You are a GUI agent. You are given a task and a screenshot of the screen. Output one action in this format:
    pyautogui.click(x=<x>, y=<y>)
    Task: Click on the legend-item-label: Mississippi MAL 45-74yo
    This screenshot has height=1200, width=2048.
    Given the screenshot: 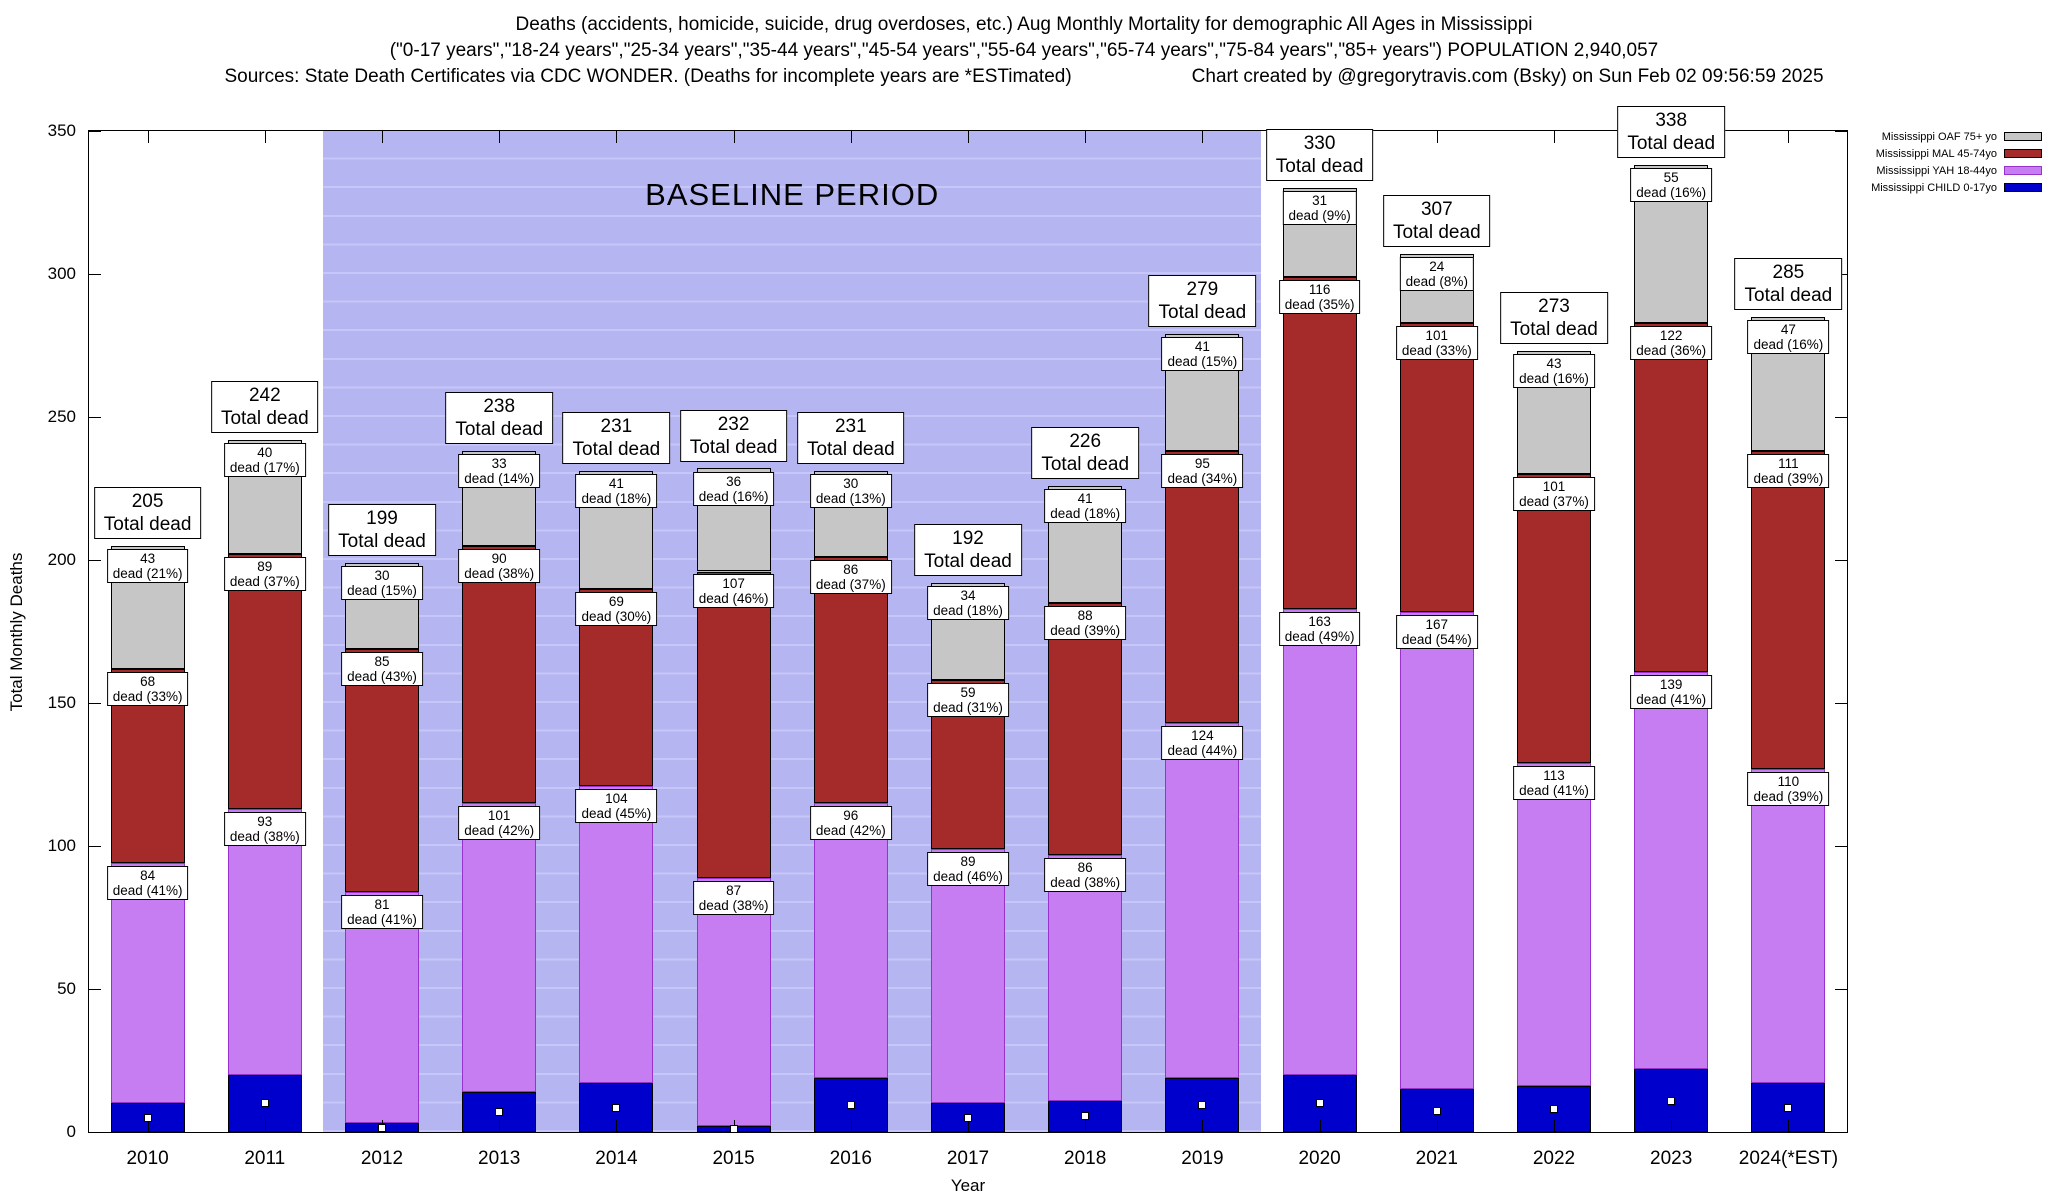 What is the action you would take?
    pyautogui.click(x=1936, y=153)
    